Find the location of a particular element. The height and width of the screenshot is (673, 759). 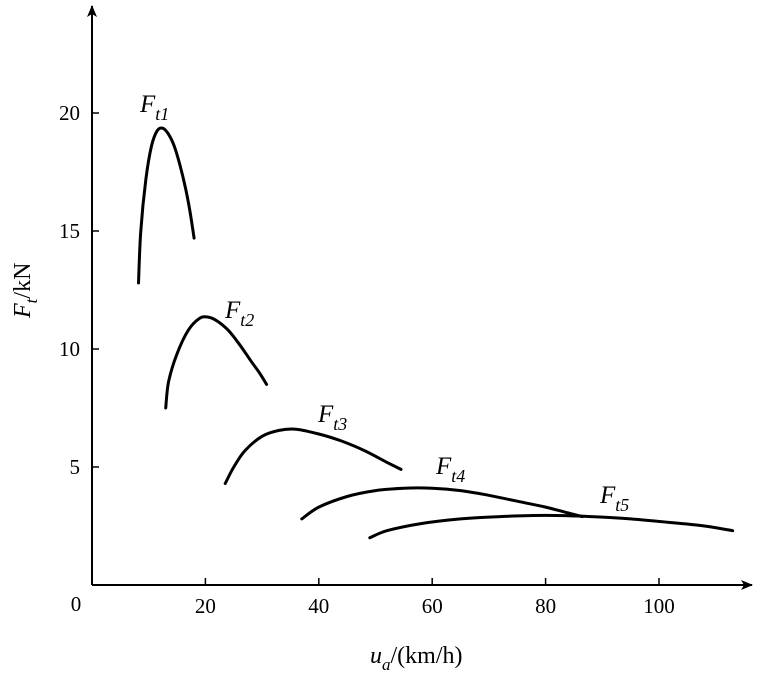

y-axis-title: Ft/kN is located at coordinates (25, 291).